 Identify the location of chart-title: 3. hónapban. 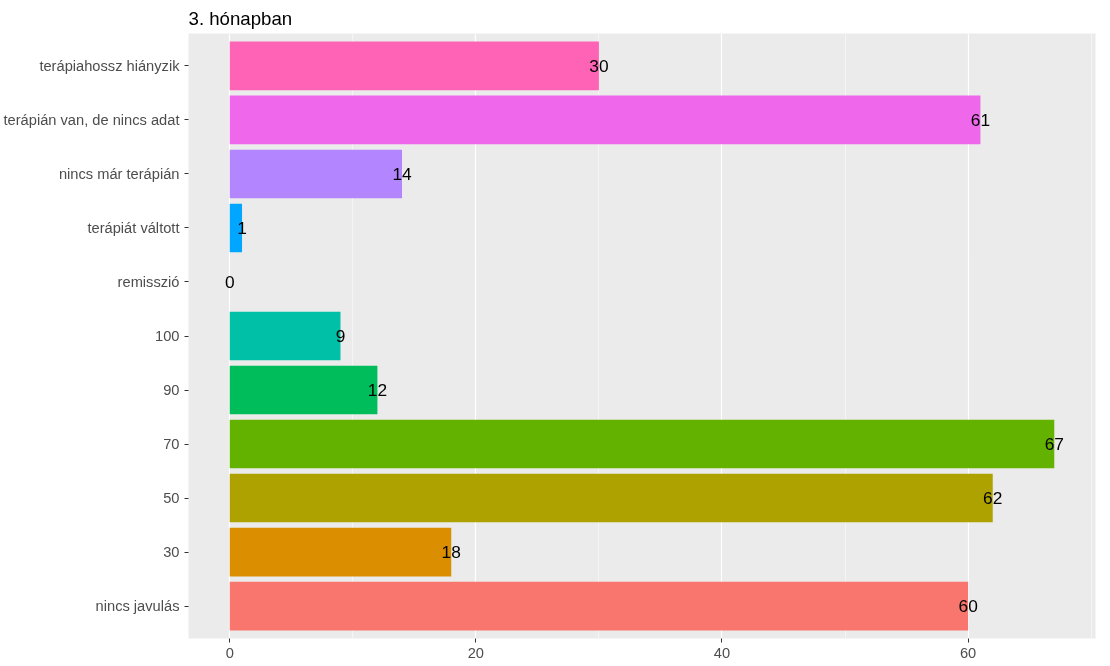
(240, 18).